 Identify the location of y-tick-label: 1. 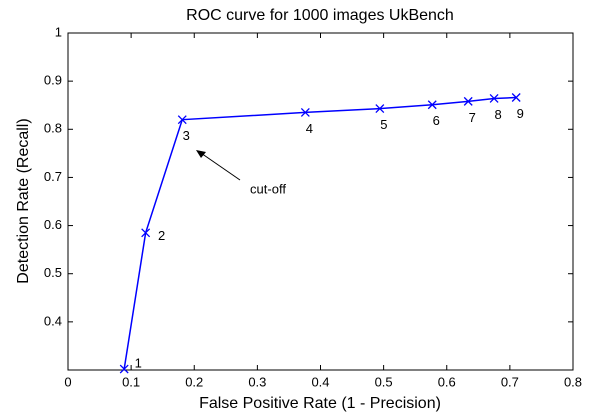
(58, 31).